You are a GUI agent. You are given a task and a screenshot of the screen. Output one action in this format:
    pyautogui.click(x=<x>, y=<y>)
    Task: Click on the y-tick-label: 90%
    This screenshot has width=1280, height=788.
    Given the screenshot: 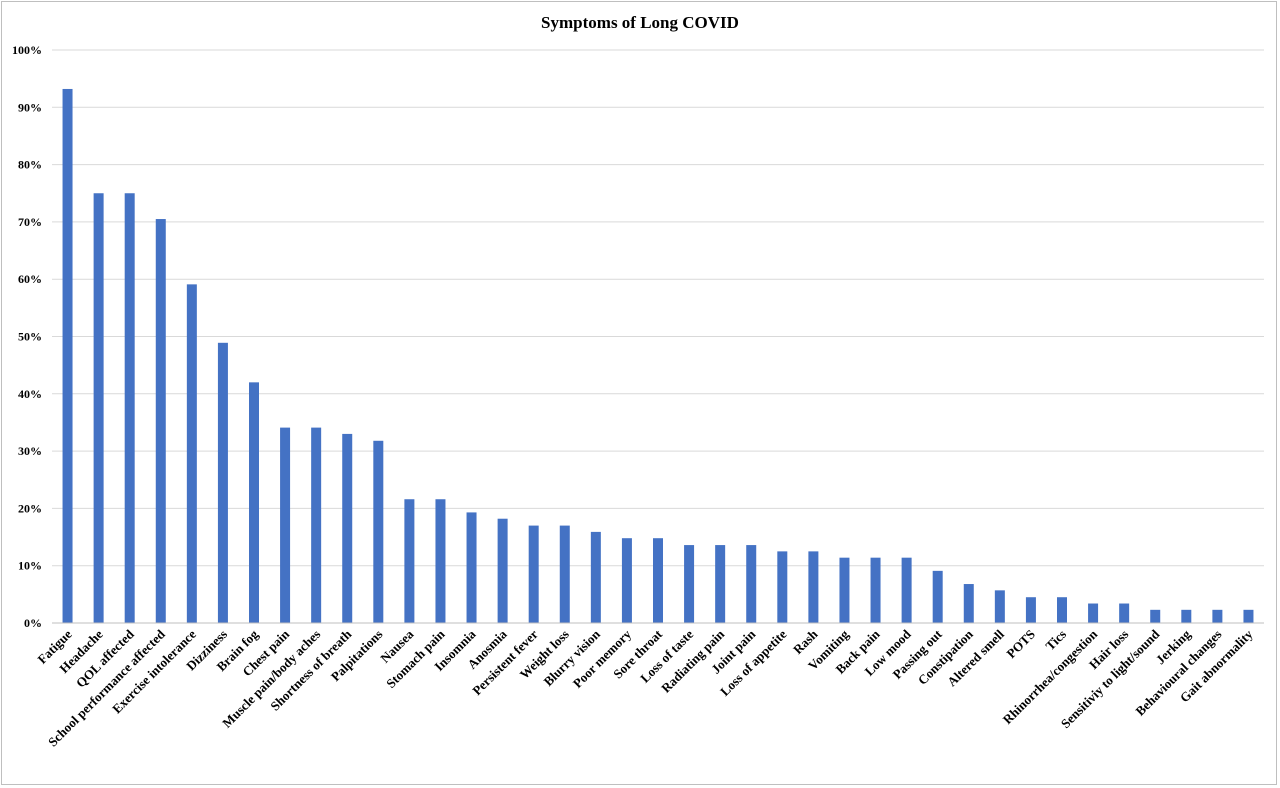 What is the action you would take?
    pyautogui.click(x=30, y=107)
    